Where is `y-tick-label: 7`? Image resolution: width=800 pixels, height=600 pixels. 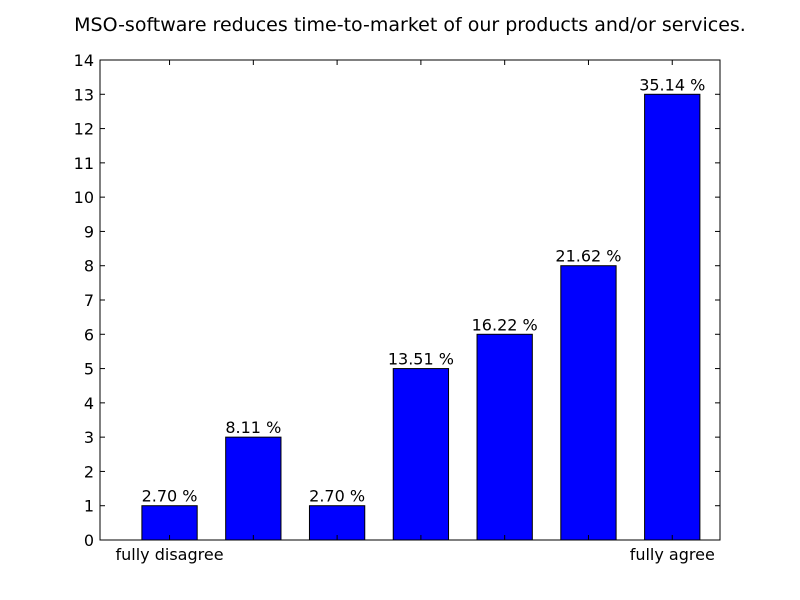
y-tick-label: 7 is located at coordinates (89, 300).